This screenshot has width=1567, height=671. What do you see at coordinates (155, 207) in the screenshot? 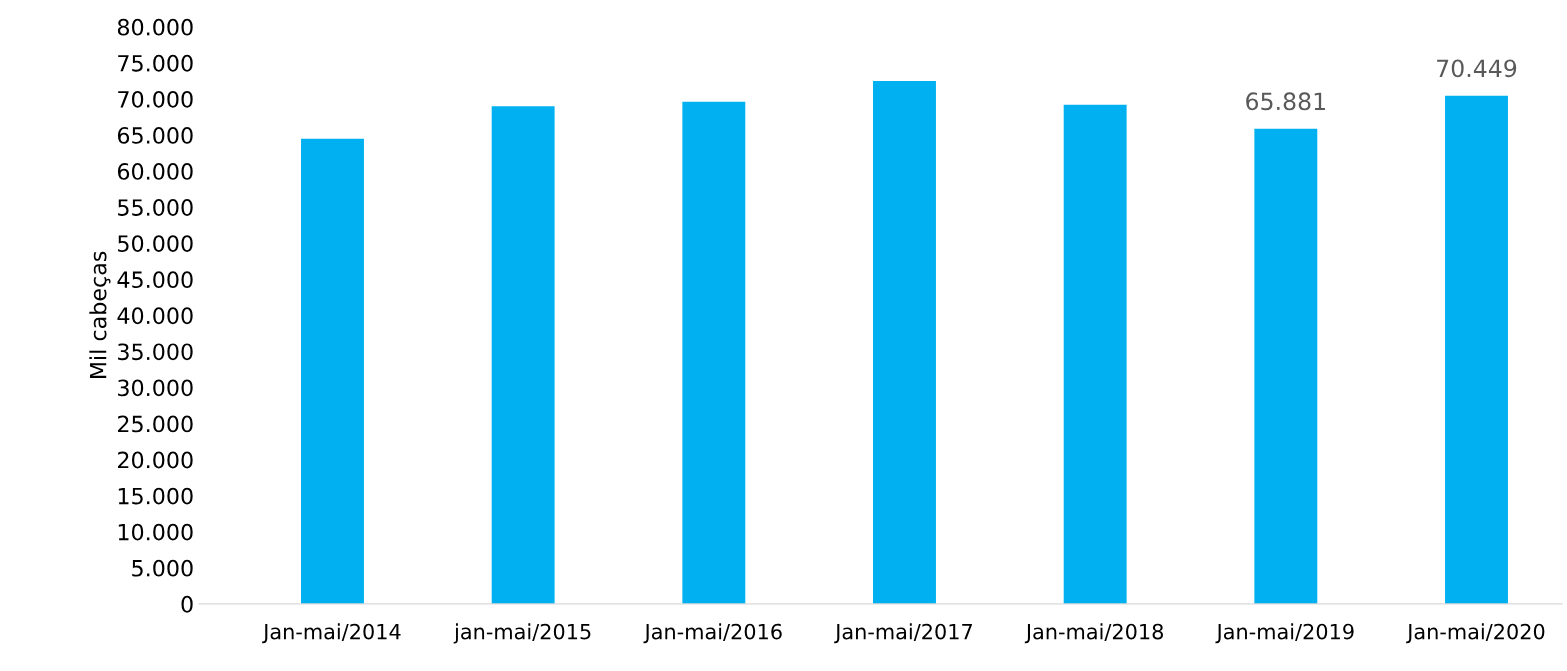
I see `y-tick-label: 55.000` at bounding box center [155, 207].